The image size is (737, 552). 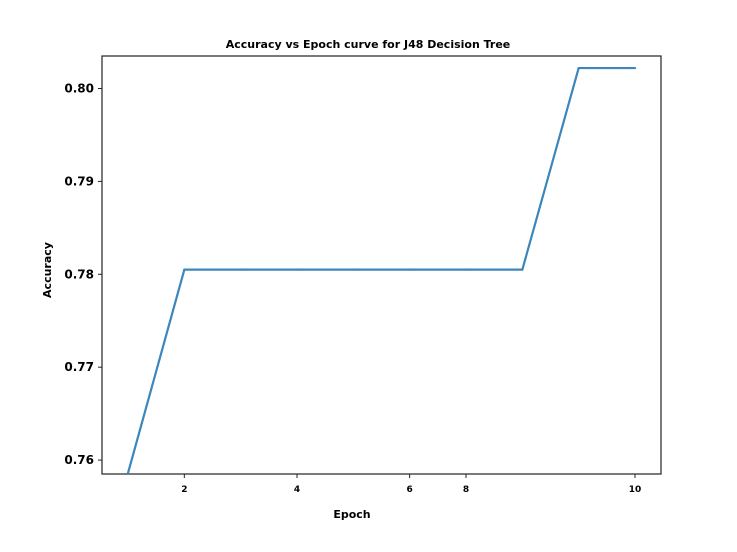 I want to click on y-tick-label: 0.76, so click(x=79, y=460).